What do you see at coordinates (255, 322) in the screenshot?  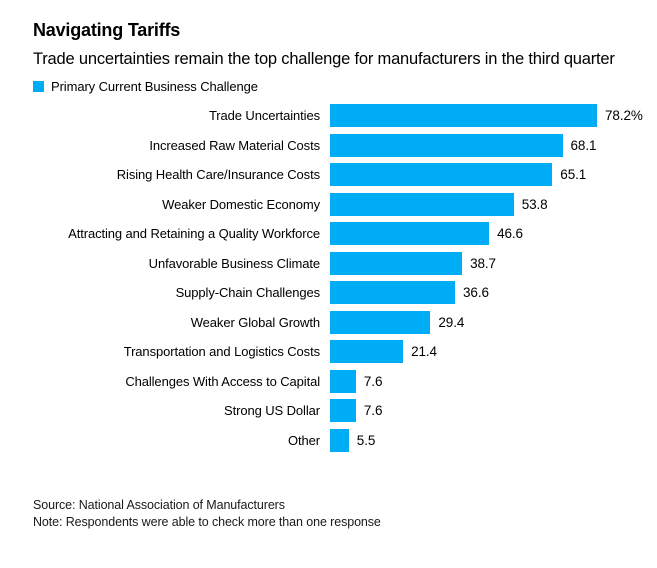 I see `bar-category-label: Weaker Global Growth` at bounding box center [255, 322].